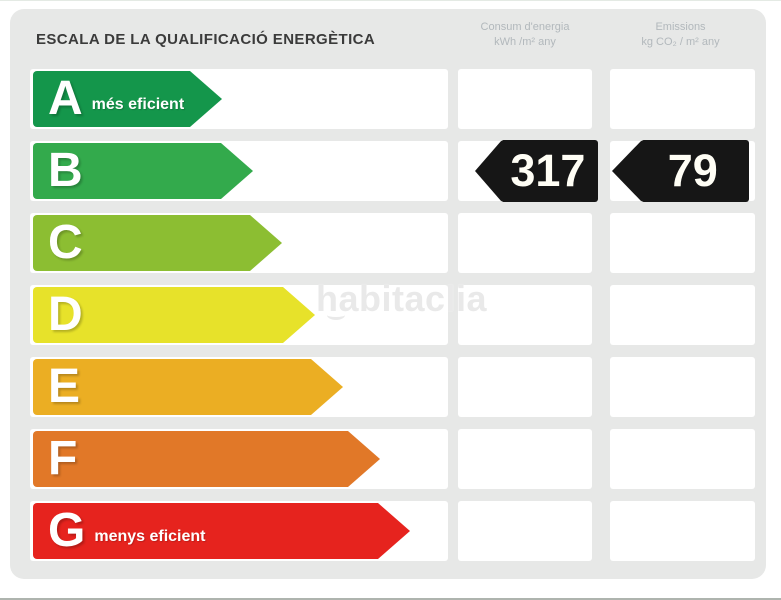 The height and width of the screenshot is (600, 781). I want to click on rating-track: C, so click(239, 243).